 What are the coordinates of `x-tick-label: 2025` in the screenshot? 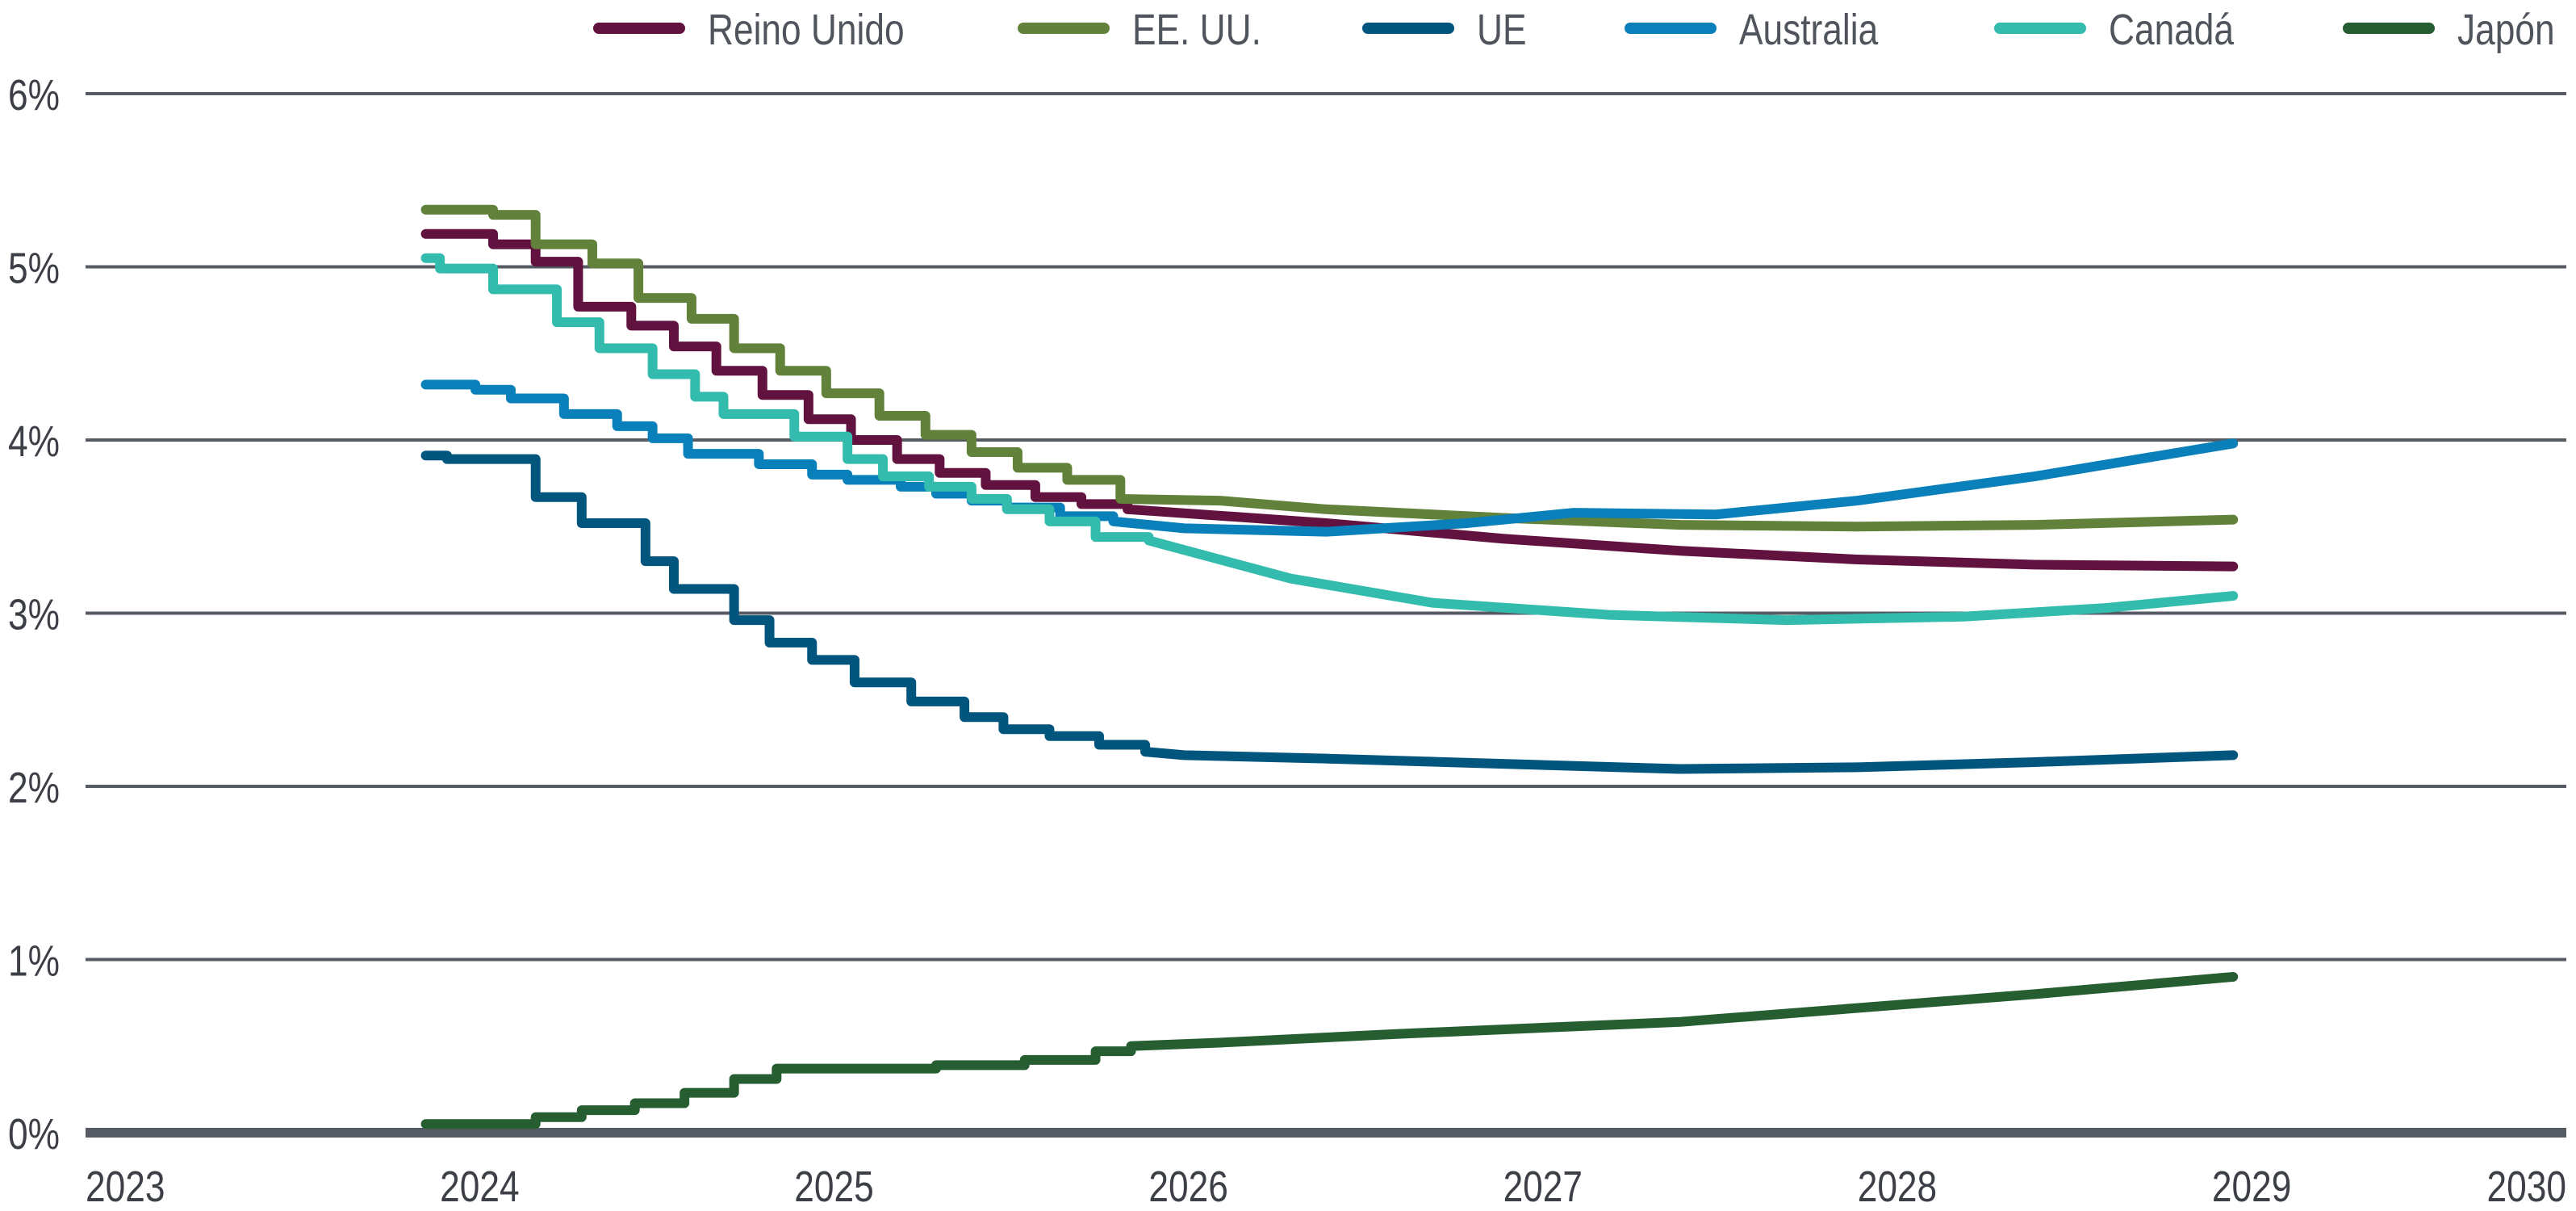 It's located at (833, 1187).